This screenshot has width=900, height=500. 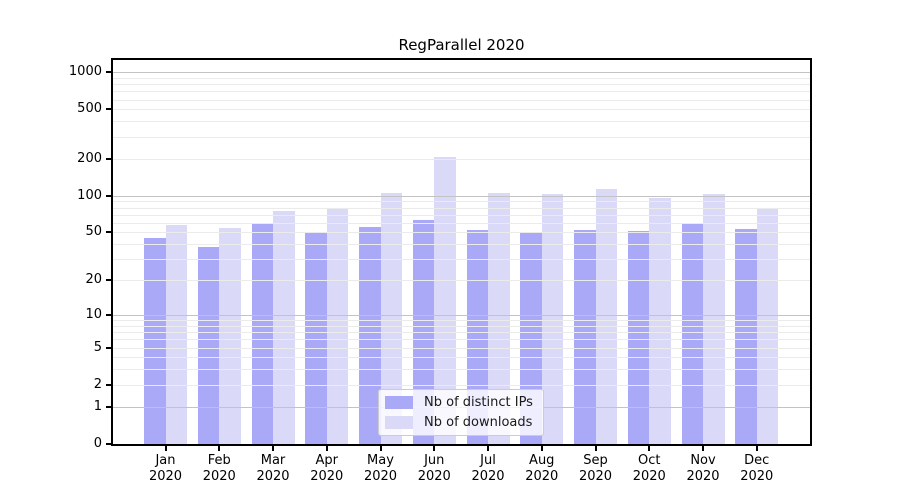 I want to click on legend: Nb of distinct IPs Nb of downloads, so click(x=461, y=412).